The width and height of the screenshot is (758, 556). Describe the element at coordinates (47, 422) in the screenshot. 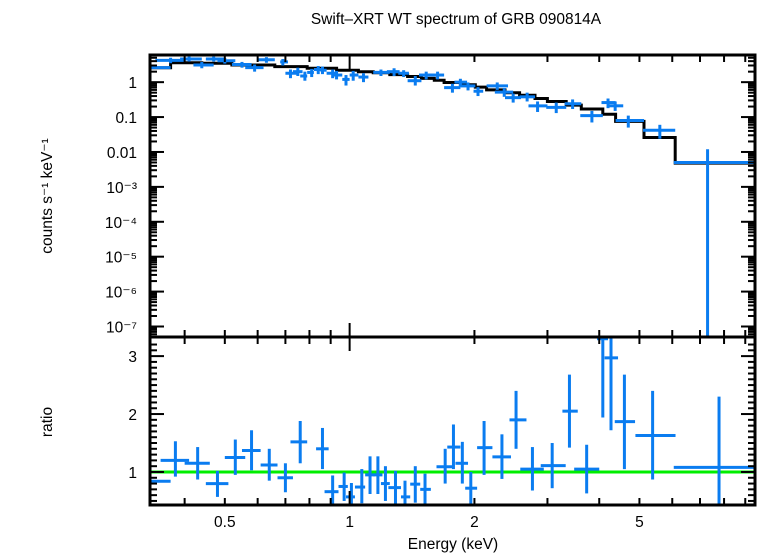

I see `ratio-ylabel: ratio` at that location.